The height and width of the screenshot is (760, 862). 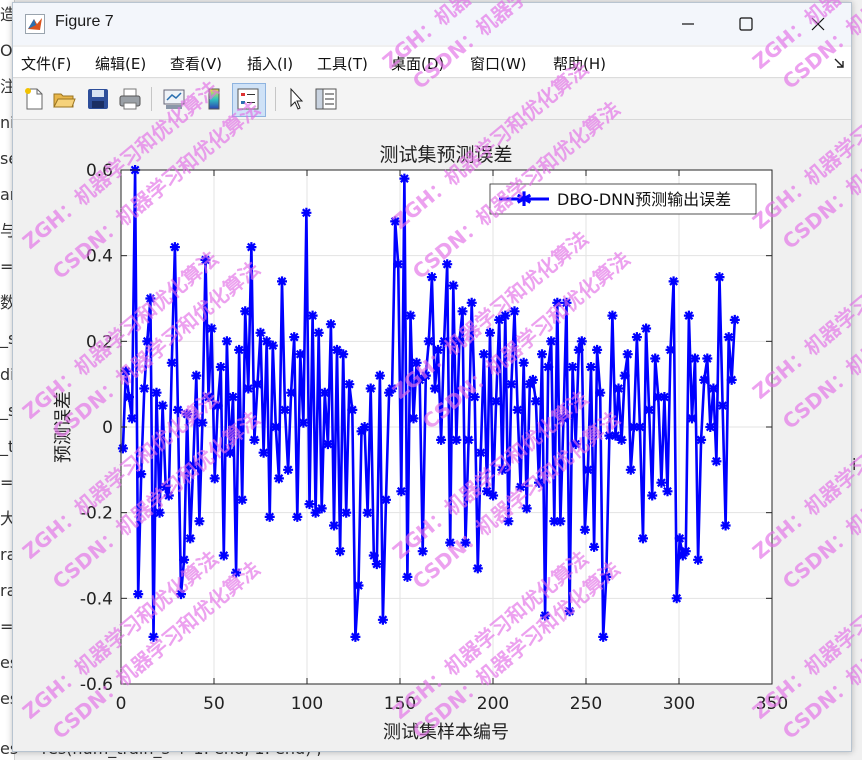 What do you see at coordinates (326, 99) in the screenshot?
I see `property-inspector-icon` at bounding box center [326, 99].